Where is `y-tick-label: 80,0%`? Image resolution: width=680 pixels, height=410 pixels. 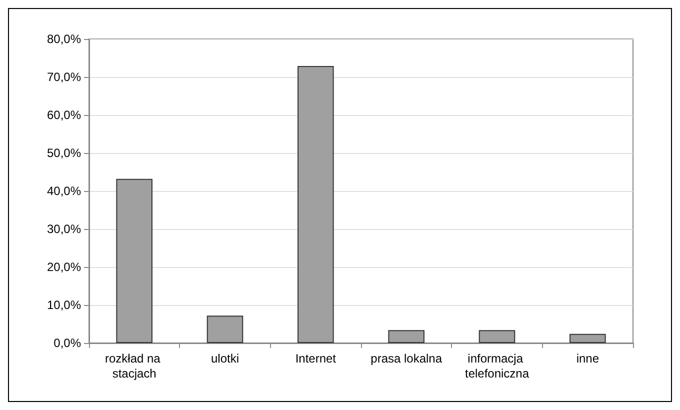 y-tick-label: 80,0% is located at coordinates (64, 39).